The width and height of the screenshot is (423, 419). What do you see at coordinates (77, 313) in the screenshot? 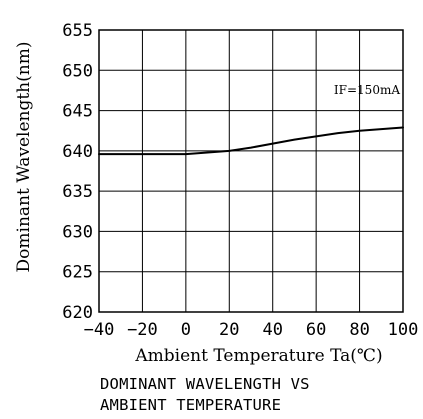
I see `y-tick-label: 620` at bounding box center [77, 313].